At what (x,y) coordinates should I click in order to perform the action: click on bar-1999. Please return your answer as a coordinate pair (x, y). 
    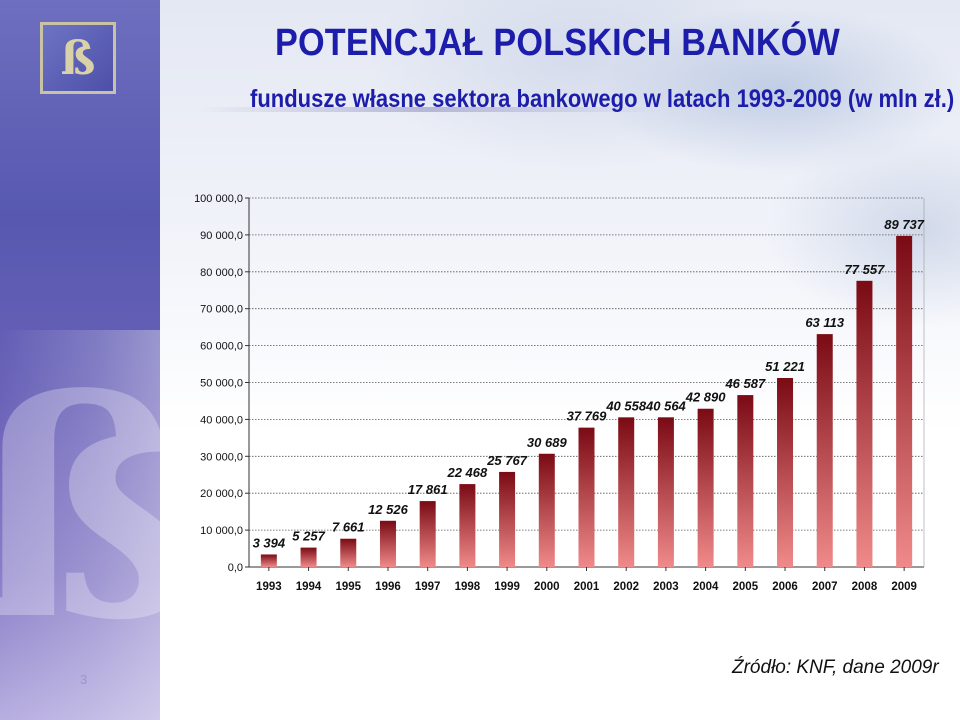
    Looking at the image, I should click on (507, 519).